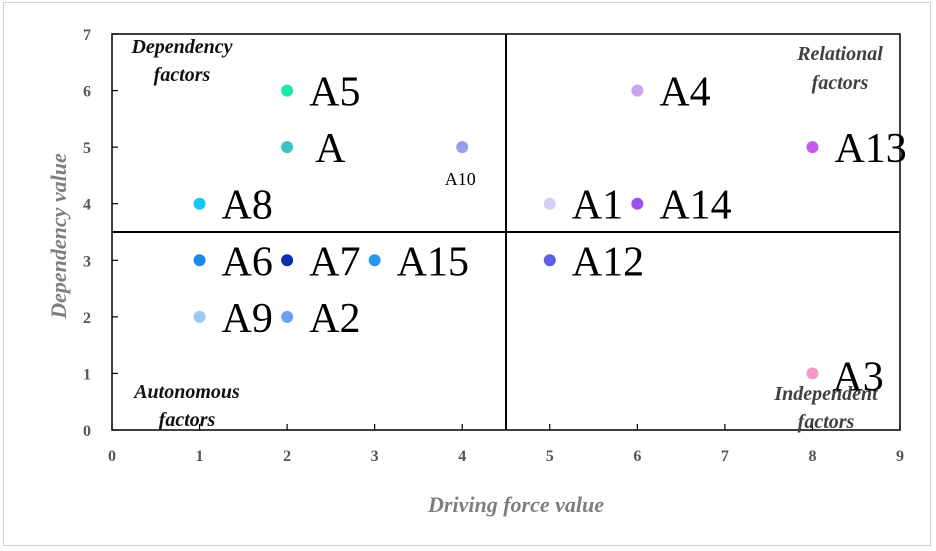  What do you see at coordinates (460, 179) in the screenshot?
I see `point-label-a10: A10` at bounding box center [460, 179].